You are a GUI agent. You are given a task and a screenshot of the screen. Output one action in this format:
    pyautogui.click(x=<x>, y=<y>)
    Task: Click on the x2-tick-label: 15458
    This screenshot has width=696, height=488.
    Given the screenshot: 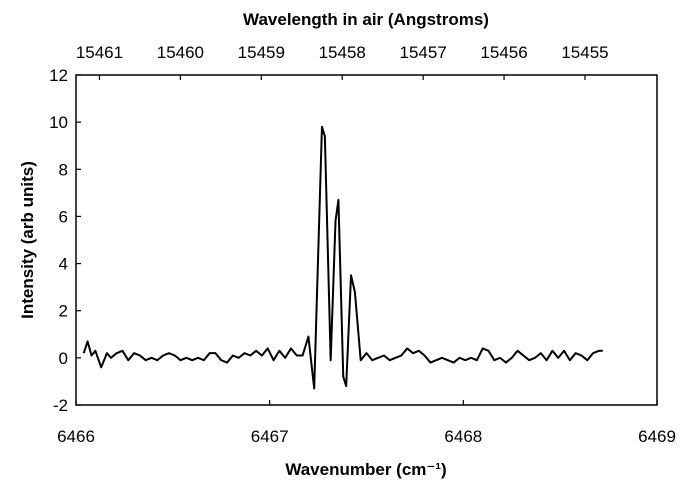 What is the action you would take?
    pyautogui.click(x=342, y=52)
    